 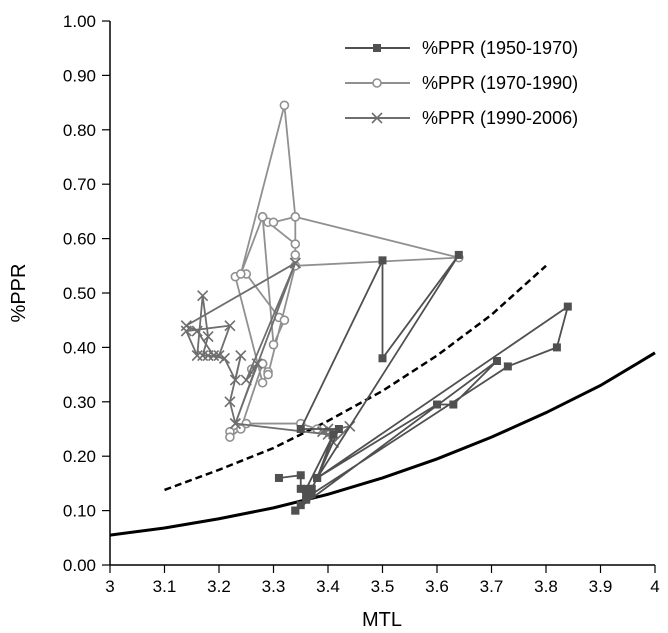 I want to click on x-tick-label: 3.3, so click(x=274, y=586).